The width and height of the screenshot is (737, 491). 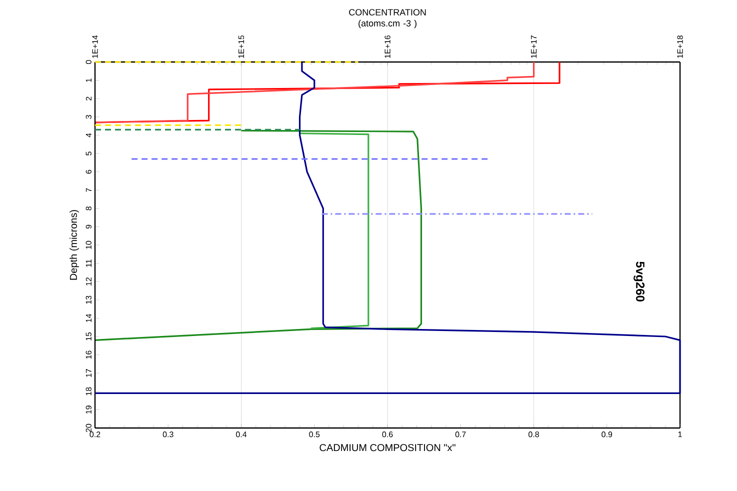 I want to click on x2-axis-title: CONCENTRATION (atoms.cm -3 ), so click(x=387, y=18).